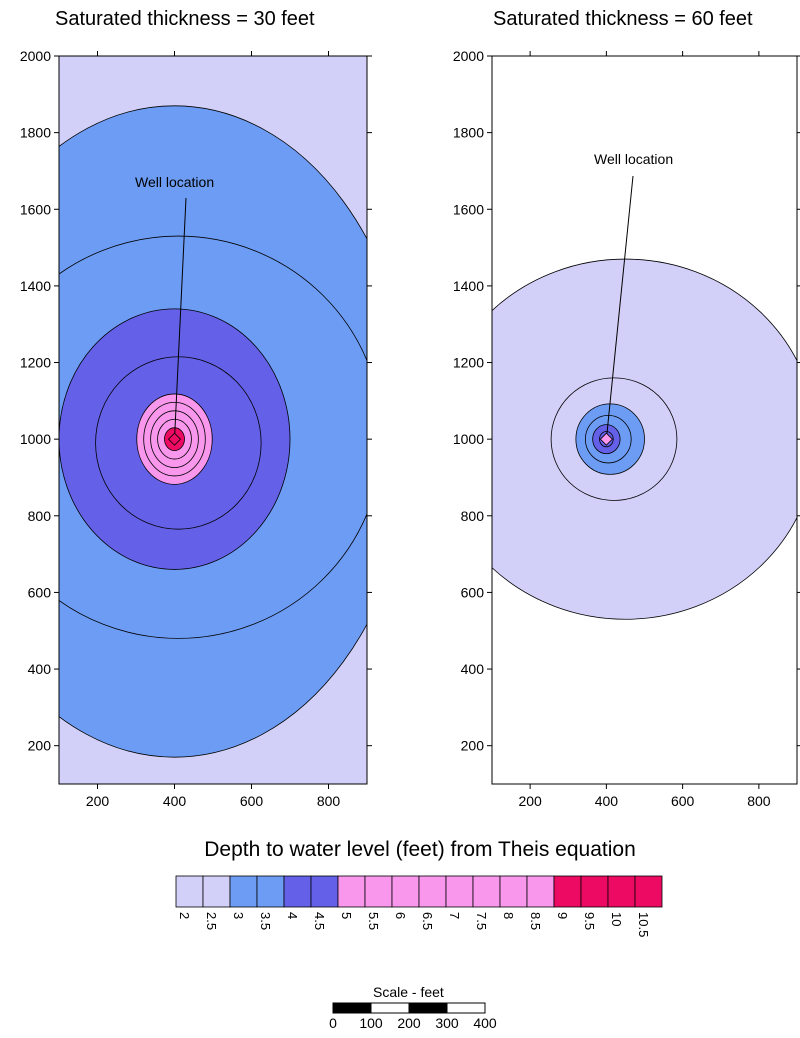  What do you see at coordinates (184, 915) in the screenshot?
I see `legend-label: 2` at bounding box center [184, 915].